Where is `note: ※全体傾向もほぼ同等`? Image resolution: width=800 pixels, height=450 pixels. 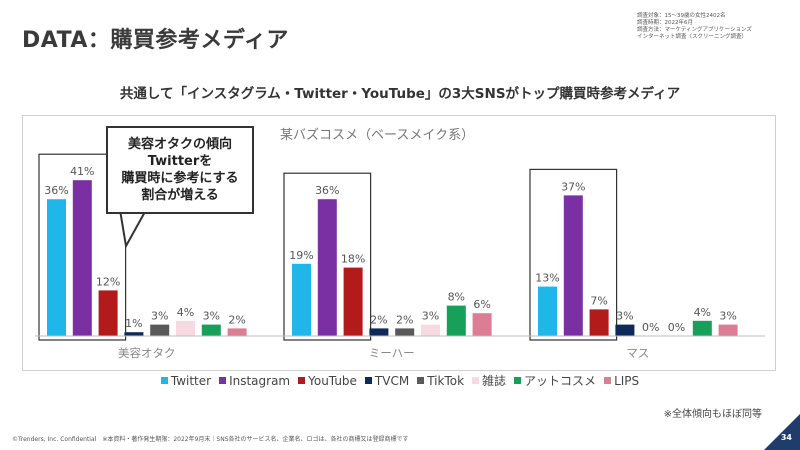
note: ※全体傾向もほぼ同等 is located at coordinates (712, 414).